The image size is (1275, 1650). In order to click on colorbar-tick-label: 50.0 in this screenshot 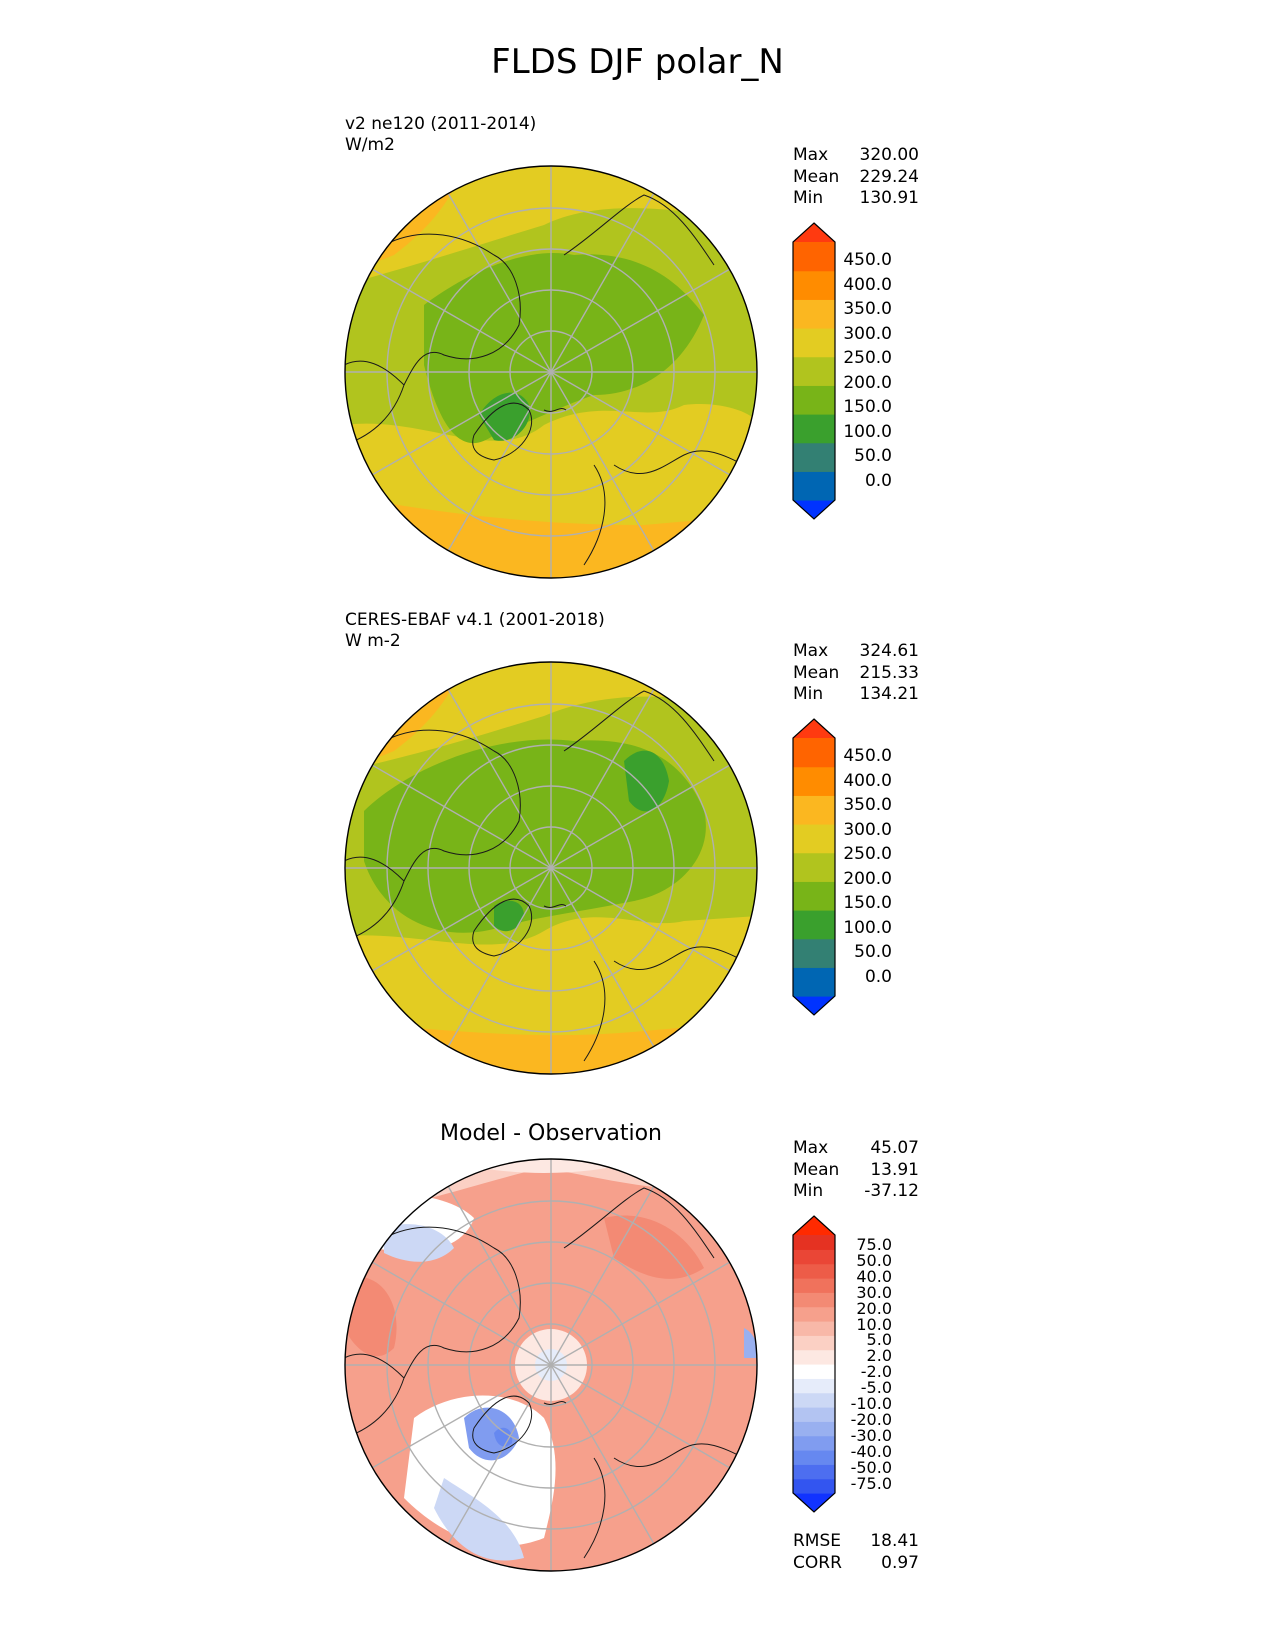, I will do `click(874, 1260)`.